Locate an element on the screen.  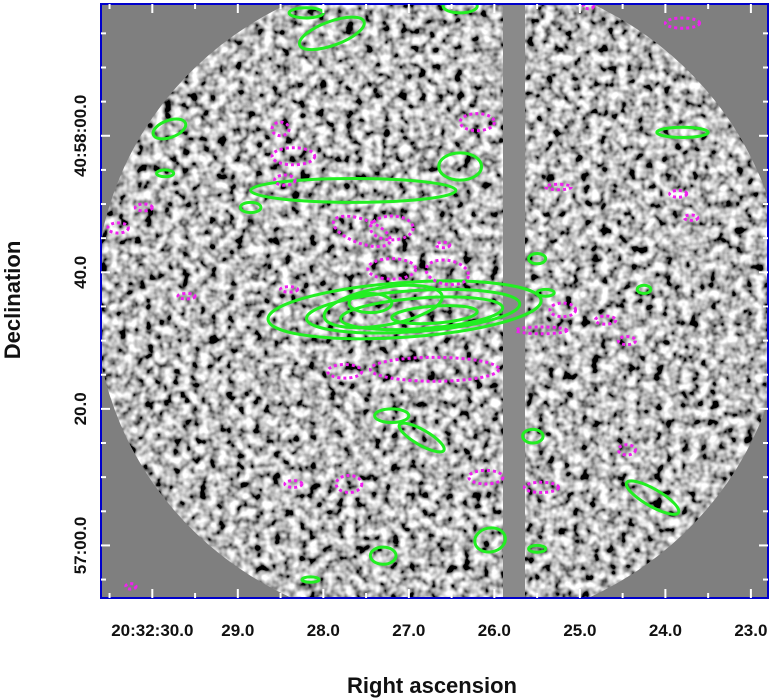
central-stripe is located at coordinates (514, 301).